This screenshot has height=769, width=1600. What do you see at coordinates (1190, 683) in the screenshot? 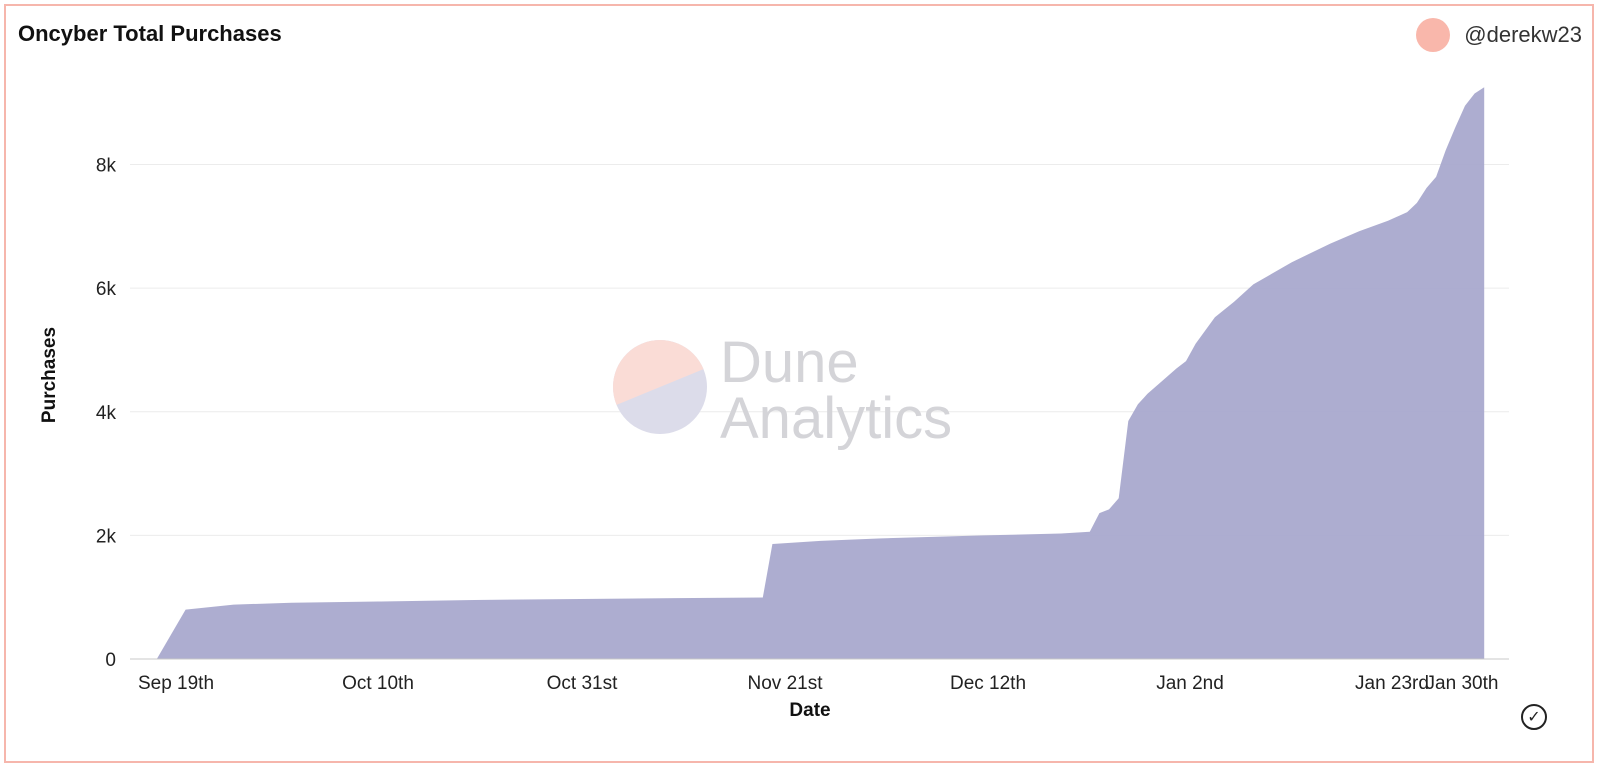
I see `x-tick-label: Jan 2nd` at bounding box center [1190, 683].